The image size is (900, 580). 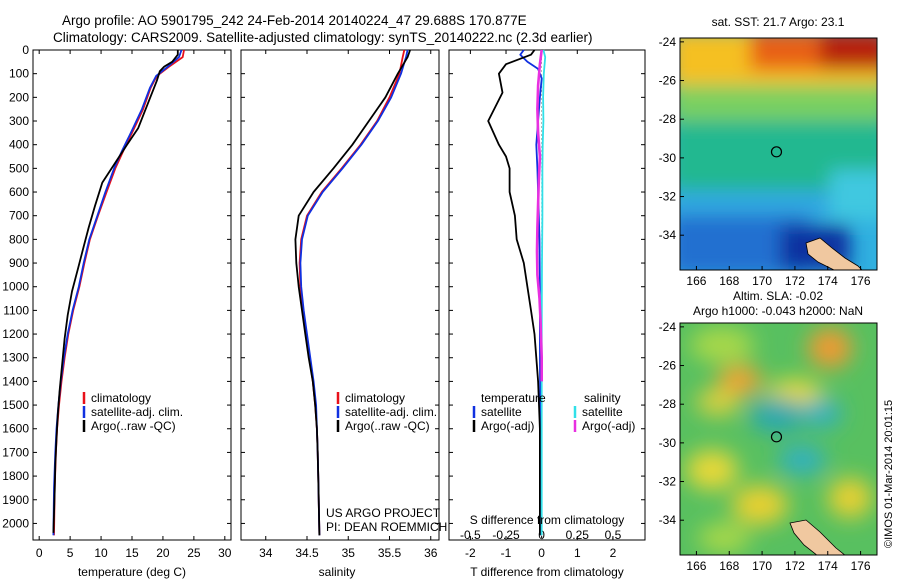 What do you see at coordinates (834, 253) in the screenshot?
I see `sst-map-land` at bounding box center [834, 253].